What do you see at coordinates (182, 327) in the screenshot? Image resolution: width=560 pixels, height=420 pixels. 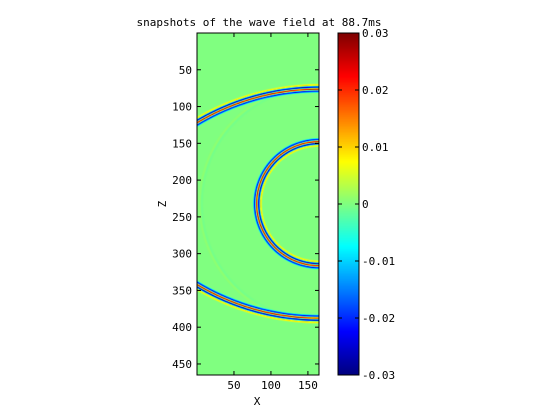 I see `y-tick-label: 400` at bounding box center [182, 327].